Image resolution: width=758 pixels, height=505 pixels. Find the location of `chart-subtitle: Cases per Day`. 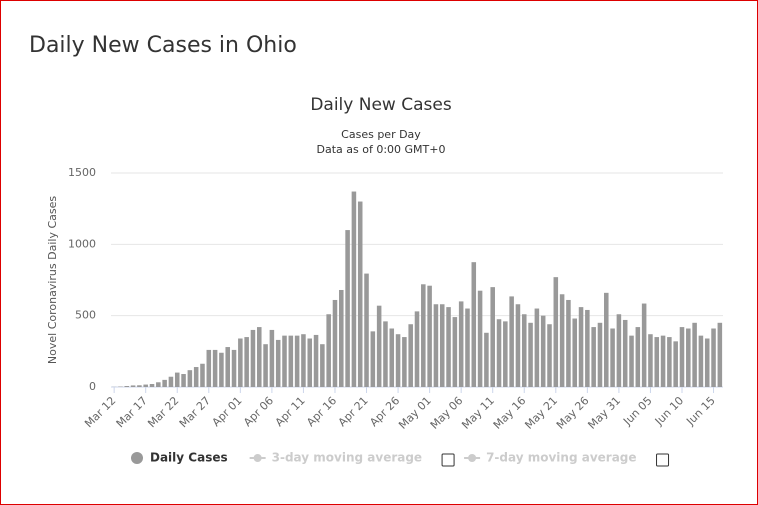

chart-subtitle: Cases per Day is located at coordinates (381, 134).